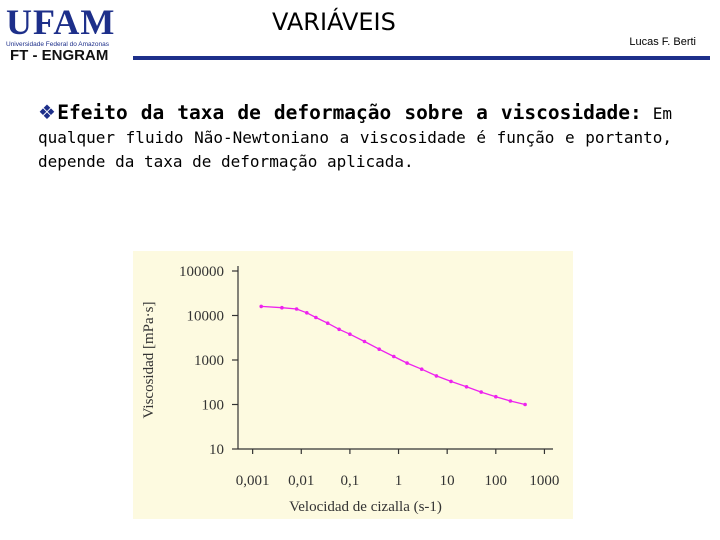  What do you see at coordinates (365, 507) in the screenshot?
I see `x-axis-label: Velocidad de cizalla (s-1)` at bounding box center [365, 507].